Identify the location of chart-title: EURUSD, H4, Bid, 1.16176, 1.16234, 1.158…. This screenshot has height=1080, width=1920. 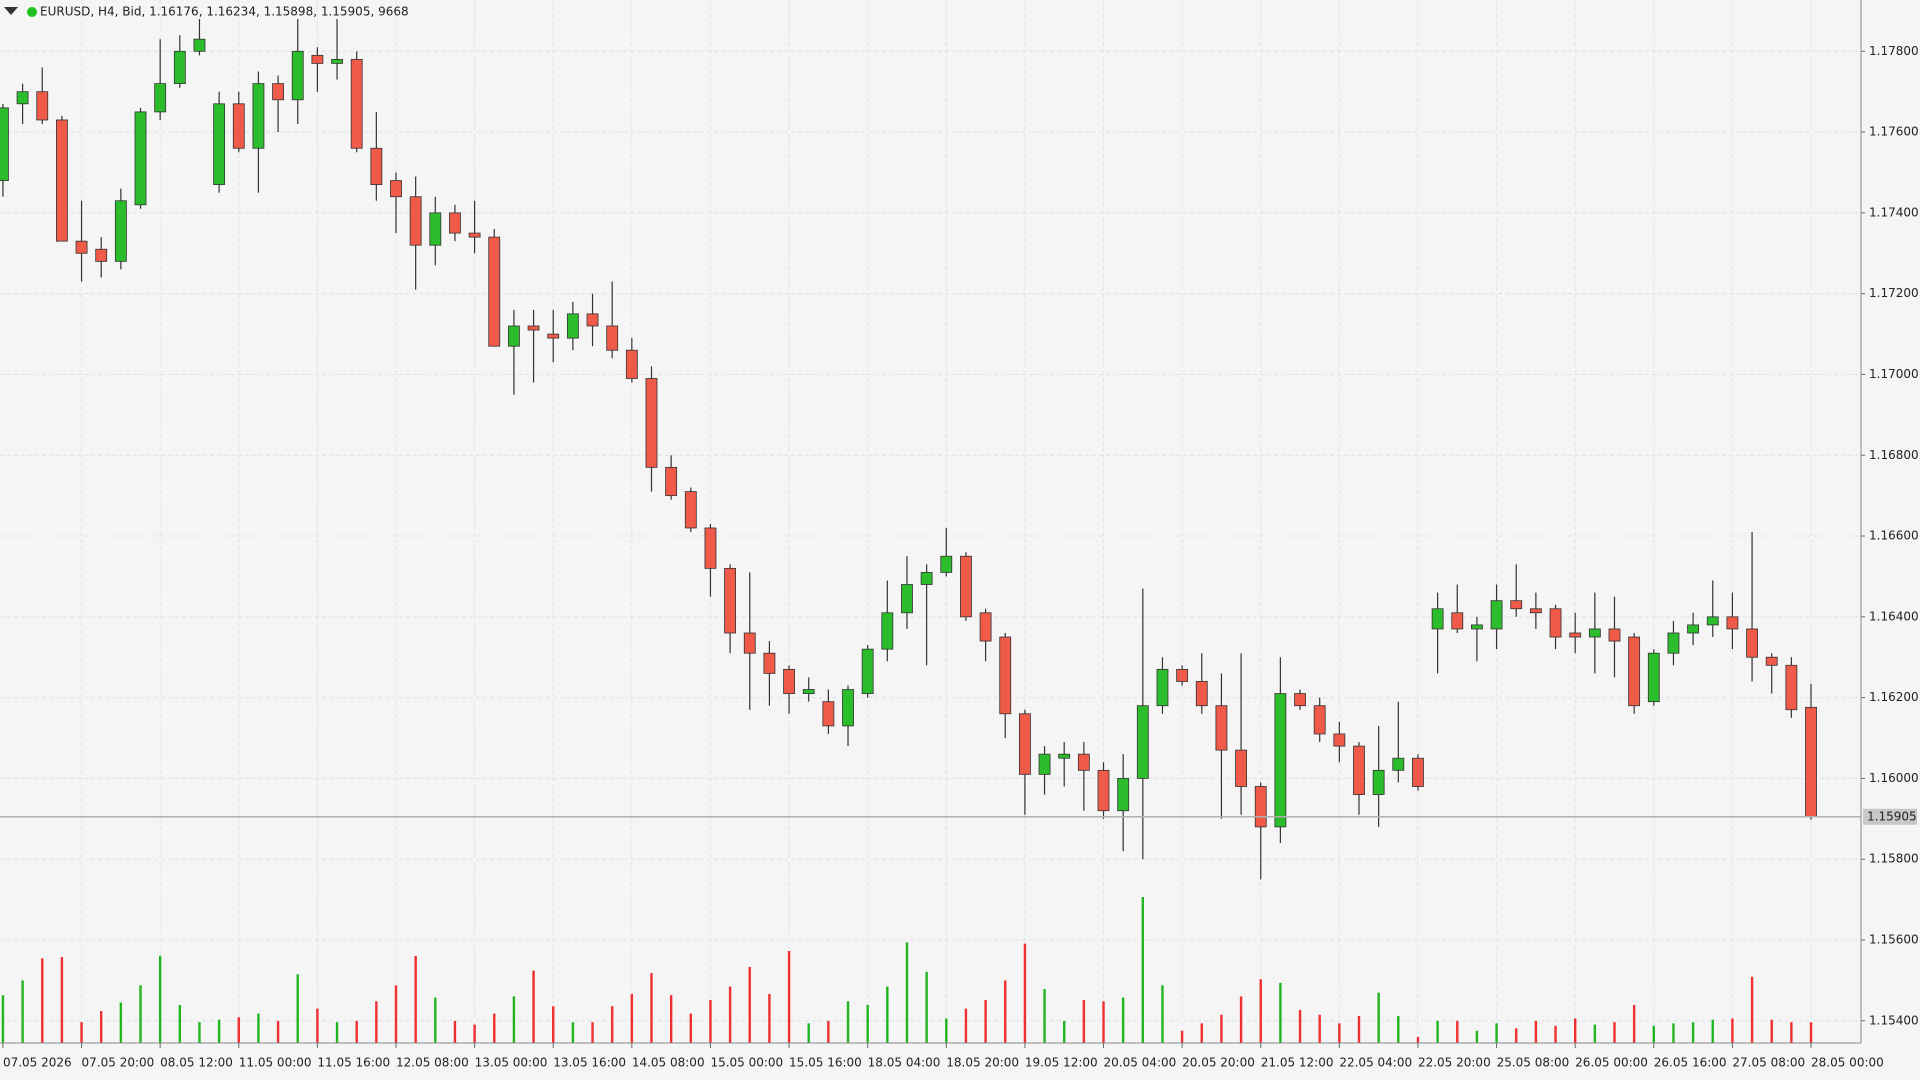
(224, 12).